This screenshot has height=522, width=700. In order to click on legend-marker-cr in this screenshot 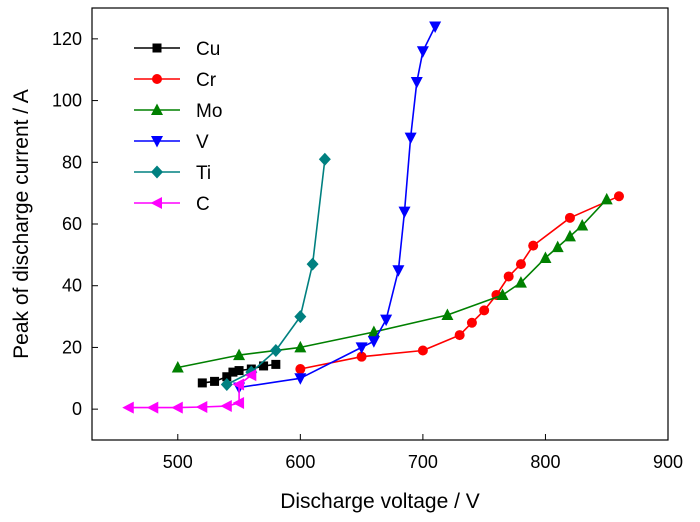, I will do `click(157, 79)`.